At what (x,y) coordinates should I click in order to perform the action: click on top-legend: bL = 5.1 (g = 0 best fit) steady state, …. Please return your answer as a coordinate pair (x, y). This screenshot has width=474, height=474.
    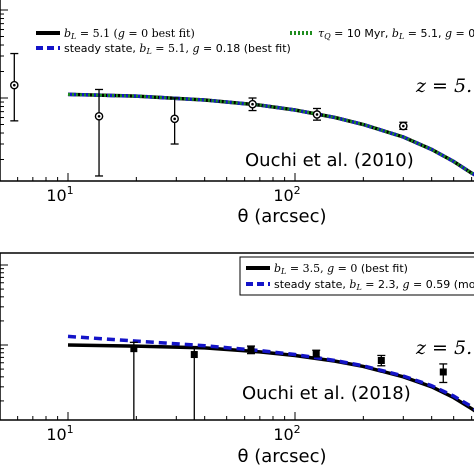
    Looking at the image, I should click on (255, 41).